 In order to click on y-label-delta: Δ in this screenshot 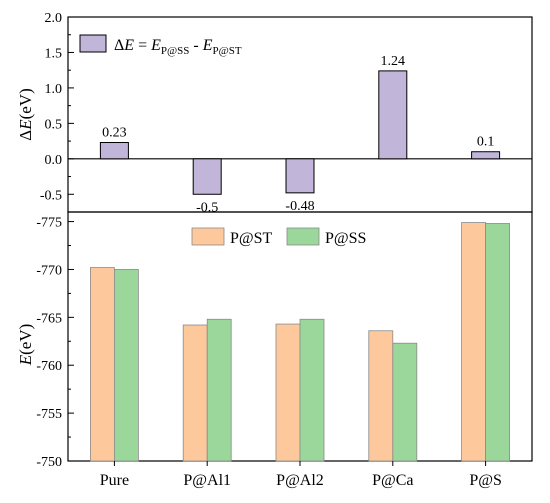, I will do `click(25, 135)`.